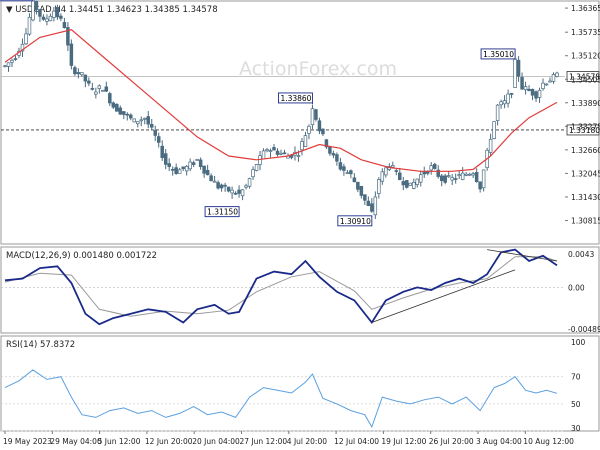 The height and width of the screenshot is (450, 600). Describe the element at coordinates (585, 79) in the screenshot. I see `price-tick-label: 1.34505` at that location.